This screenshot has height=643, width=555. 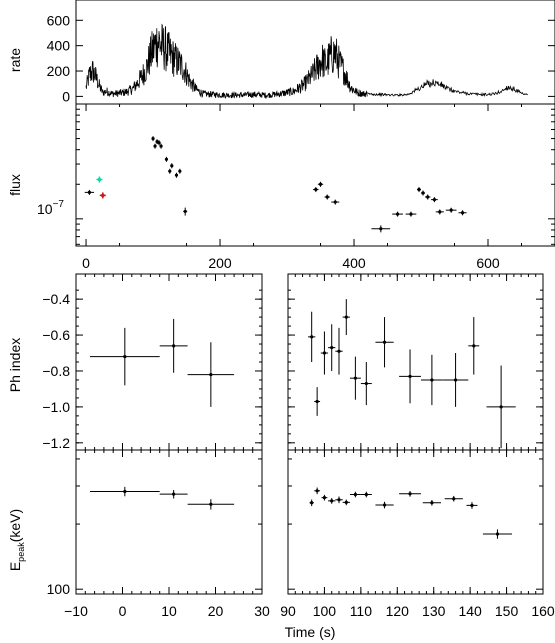 What do you see at coordinates (434, 611) in the screenshot?
I see `ep-right-x-tick-label: 130` at bounding box center [434, 611].